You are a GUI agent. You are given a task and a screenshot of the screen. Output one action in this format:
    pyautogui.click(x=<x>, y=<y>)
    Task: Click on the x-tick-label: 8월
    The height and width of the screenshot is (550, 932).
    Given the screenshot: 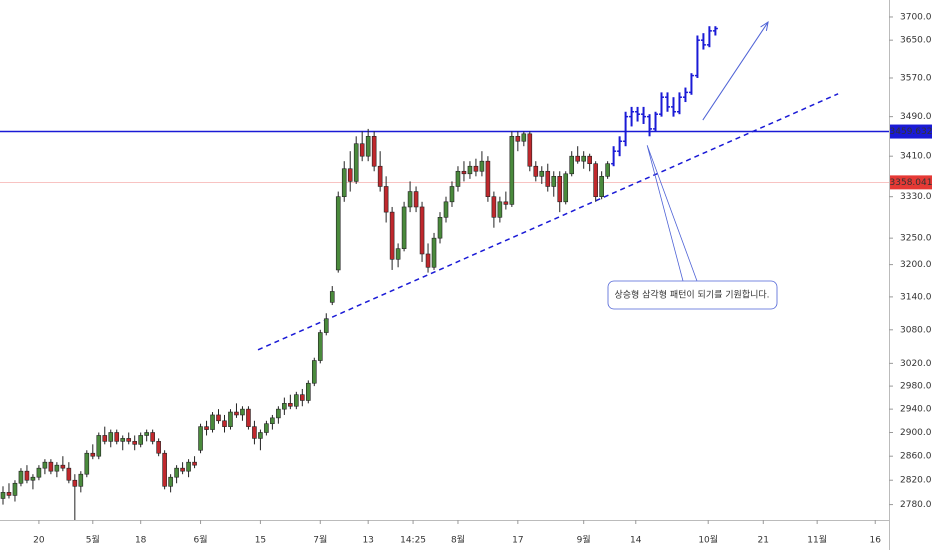 What is the action you would take?
    pyautogui.click(x=458, y=540)
    